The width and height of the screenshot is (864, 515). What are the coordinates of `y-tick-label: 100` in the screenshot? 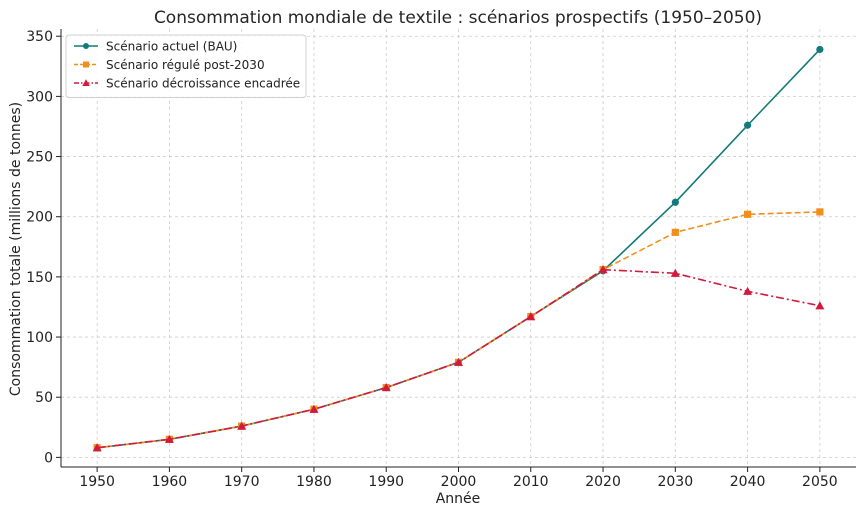 It's located at (39, 338).